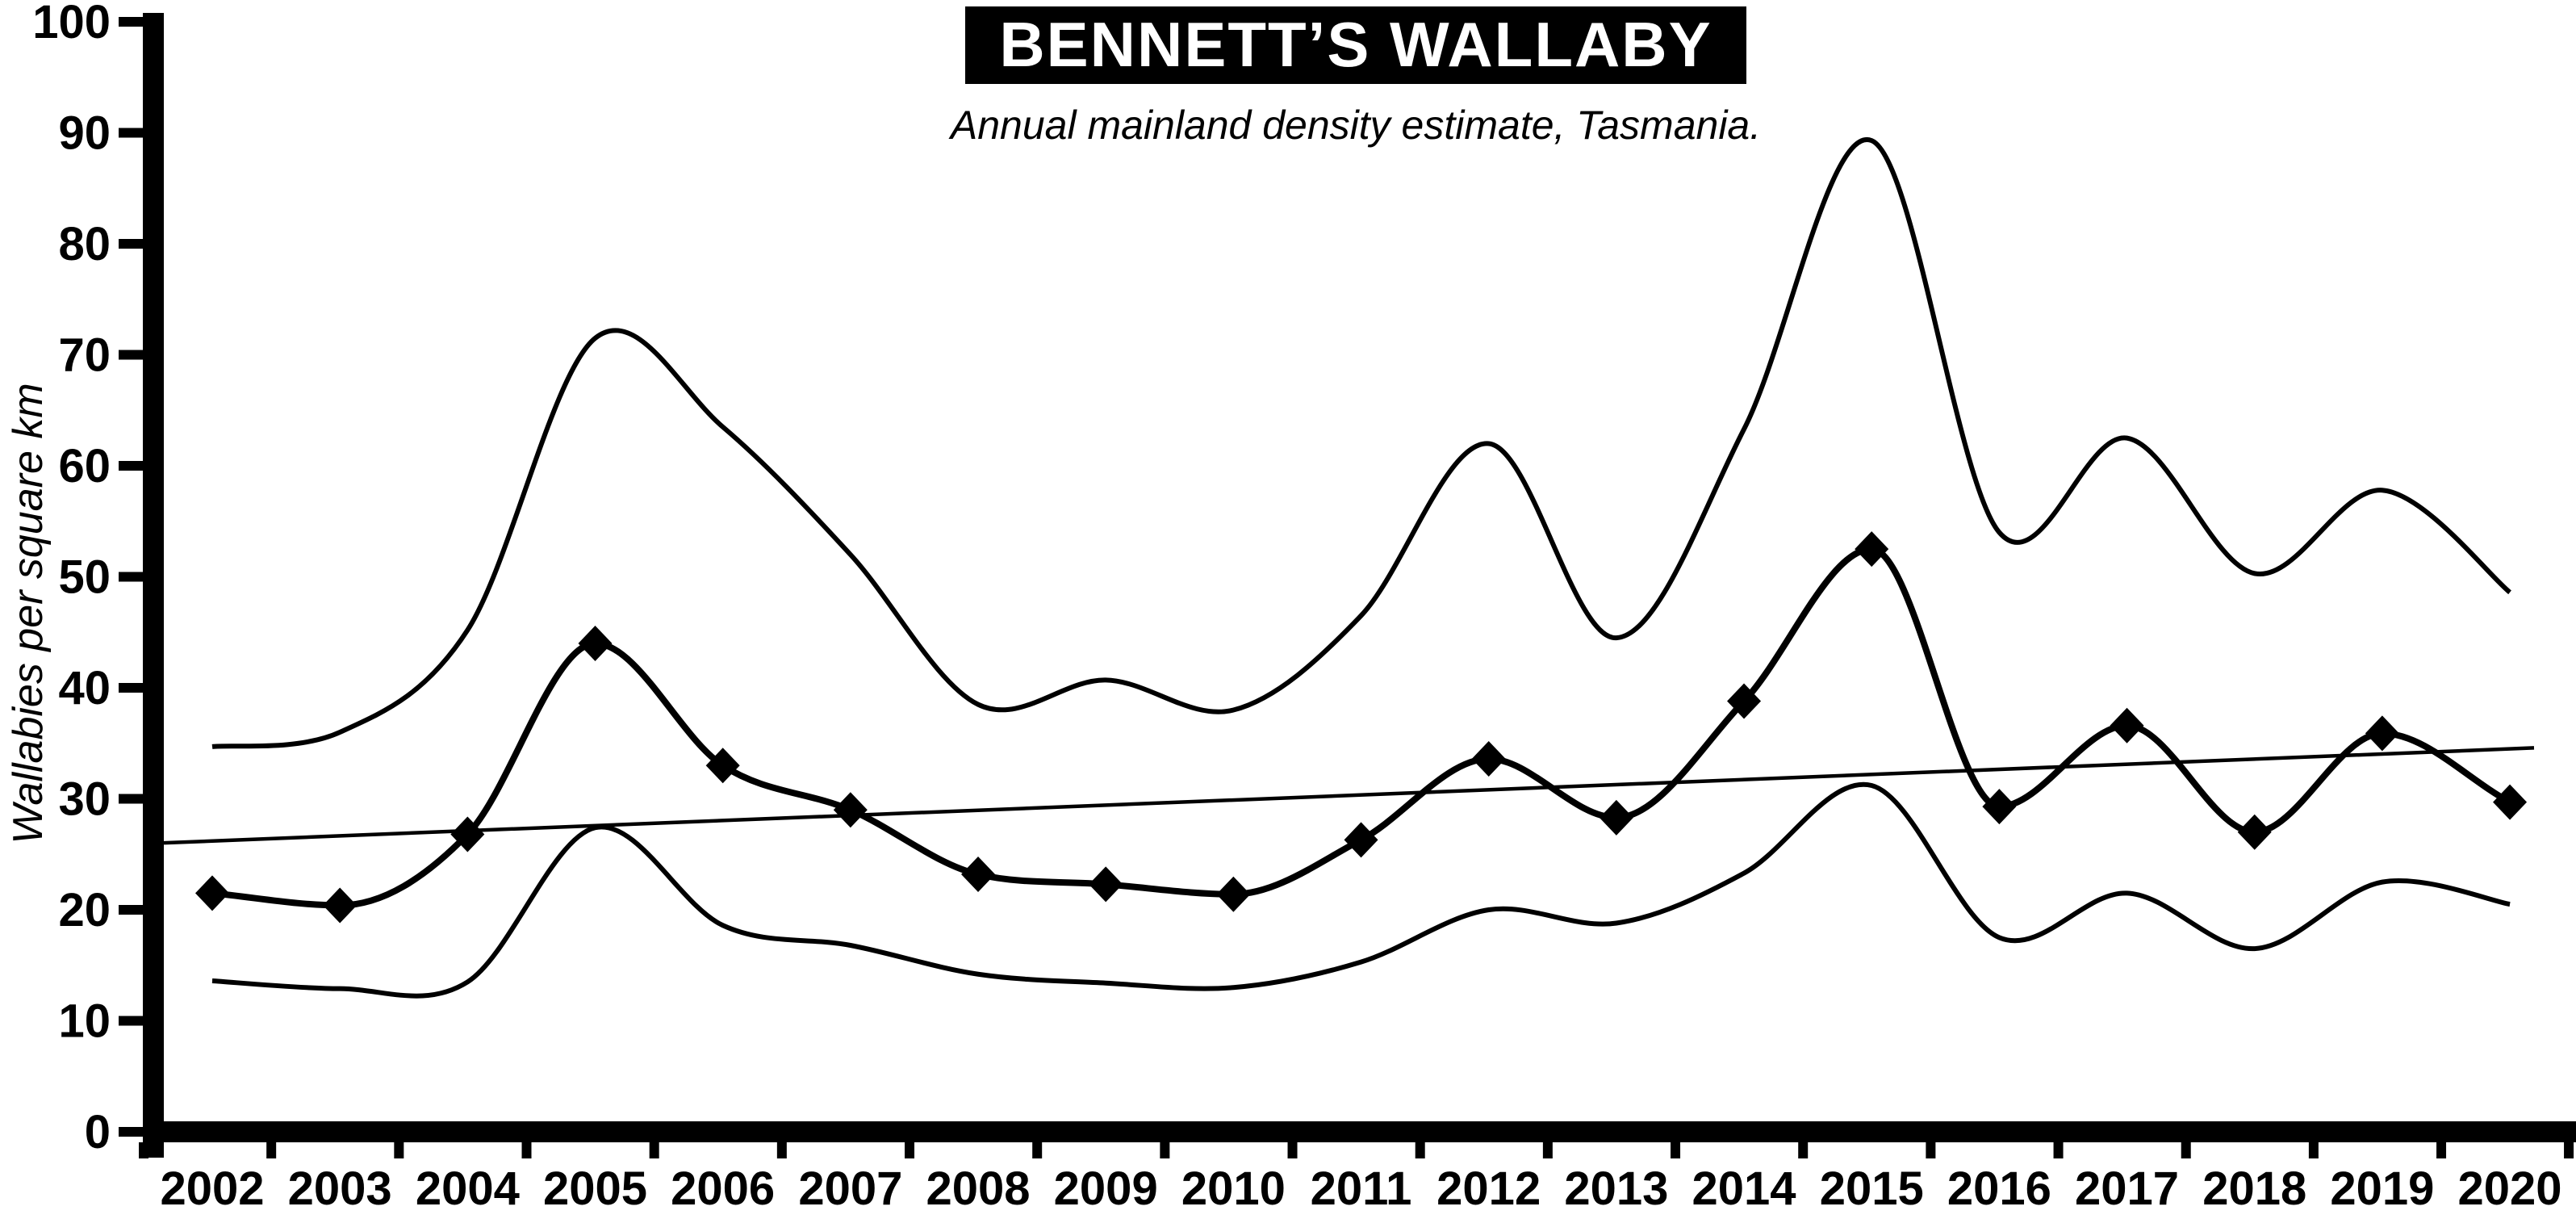  What do you see at coordinates (71, 24) in the screenshot?
I see `y-tick-label: 100` at bounding box center [71, 24].